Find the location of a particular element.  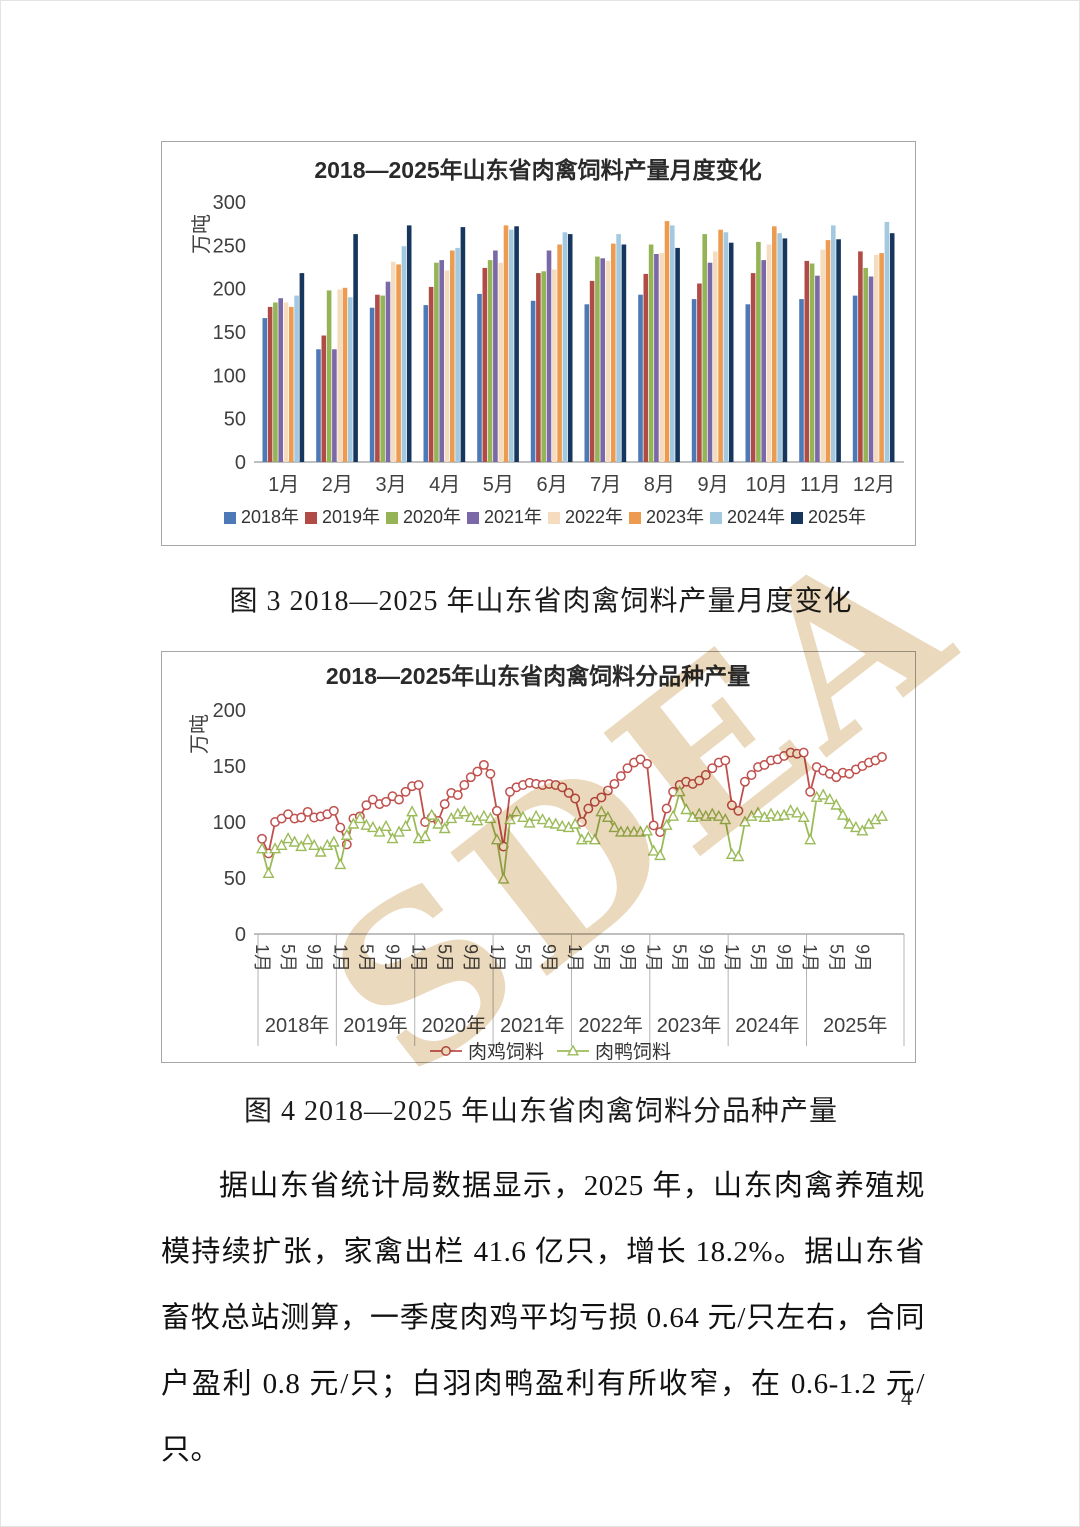

chart1-x-tick: 4月 is located at coordinates (444, 485).